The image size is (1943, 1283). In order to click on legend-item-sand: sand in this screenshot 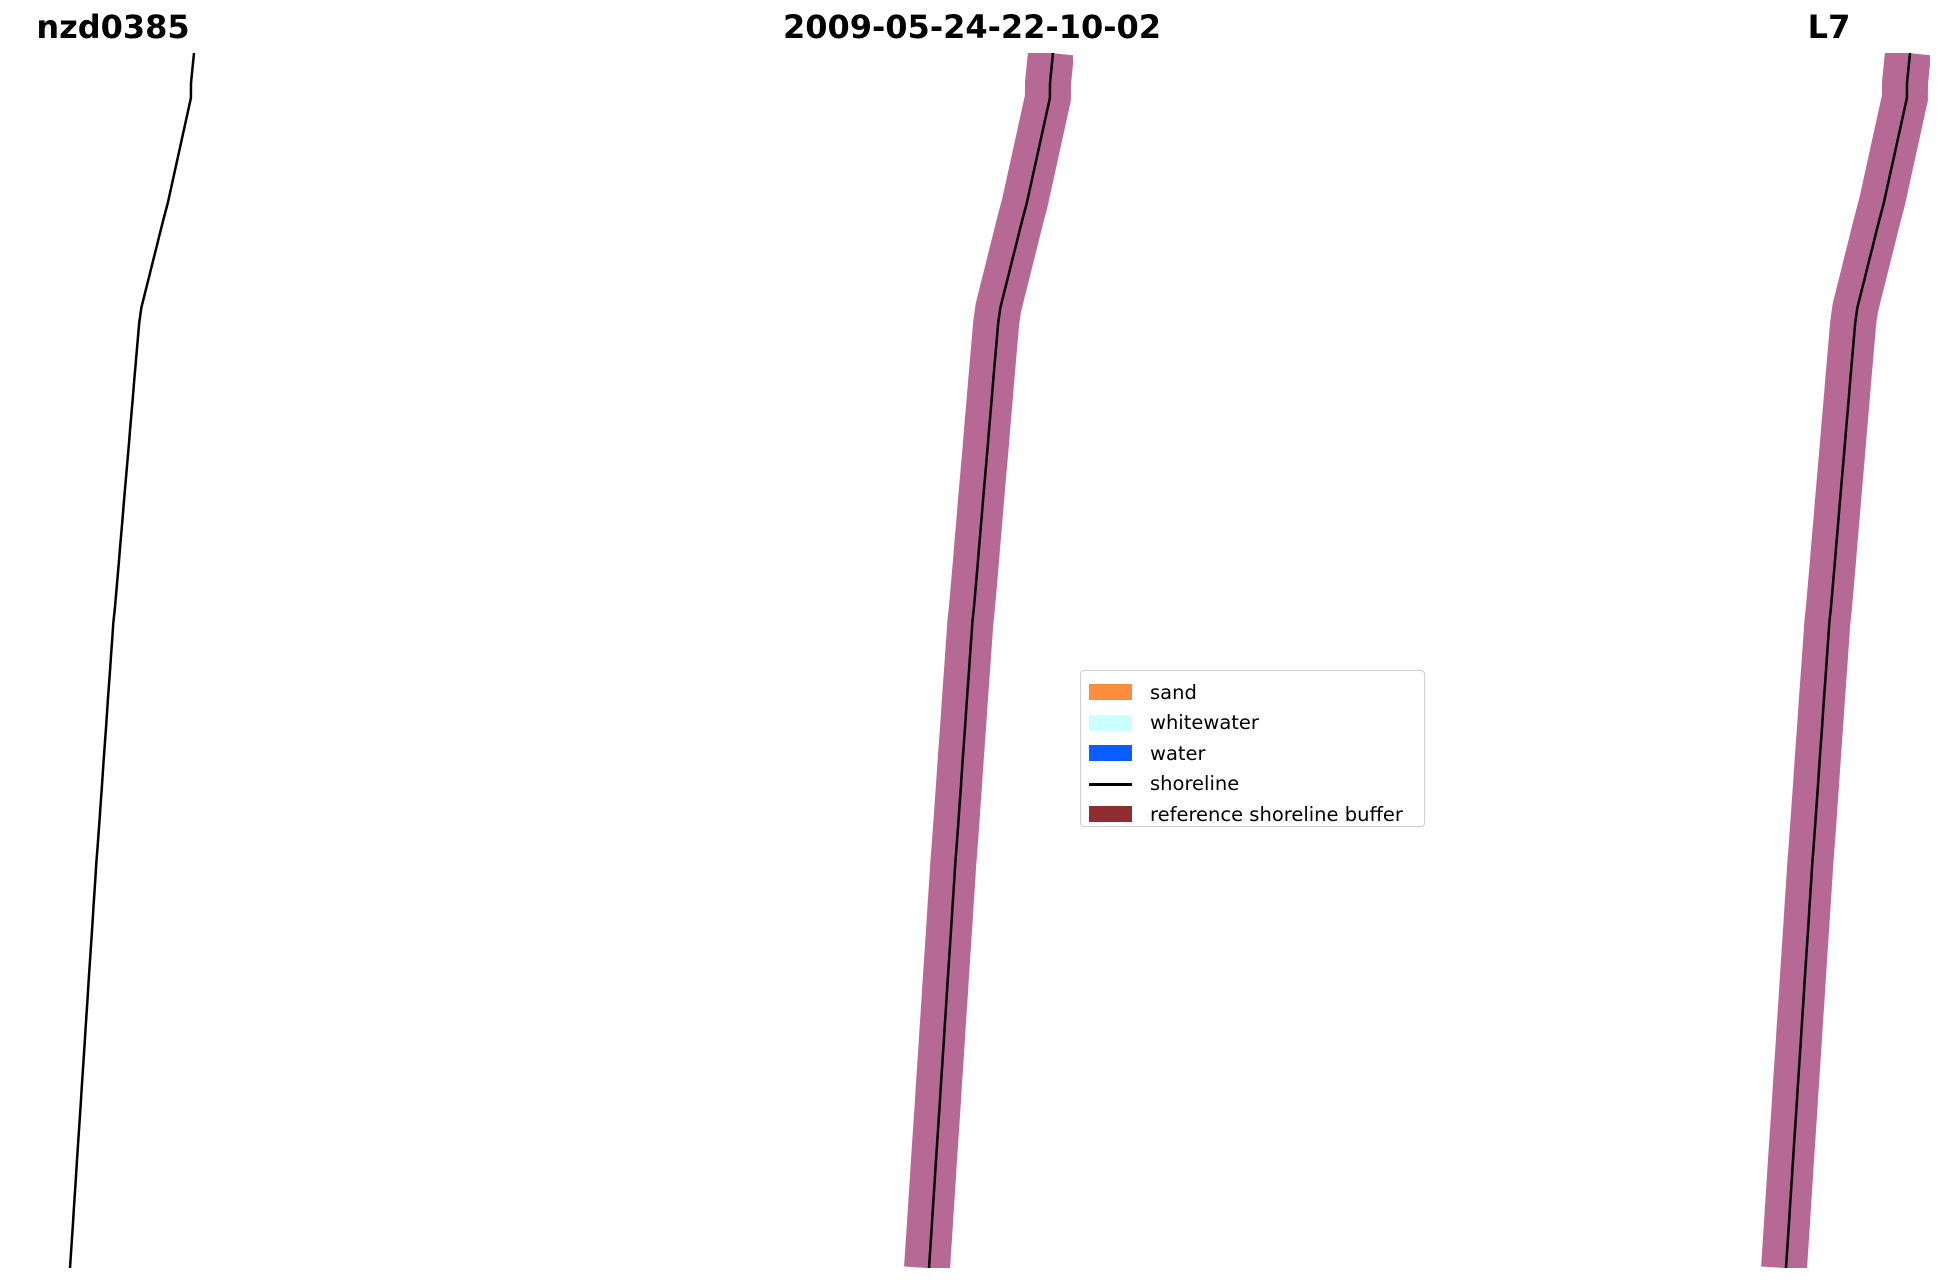, I will do `click(1252, 692)`.